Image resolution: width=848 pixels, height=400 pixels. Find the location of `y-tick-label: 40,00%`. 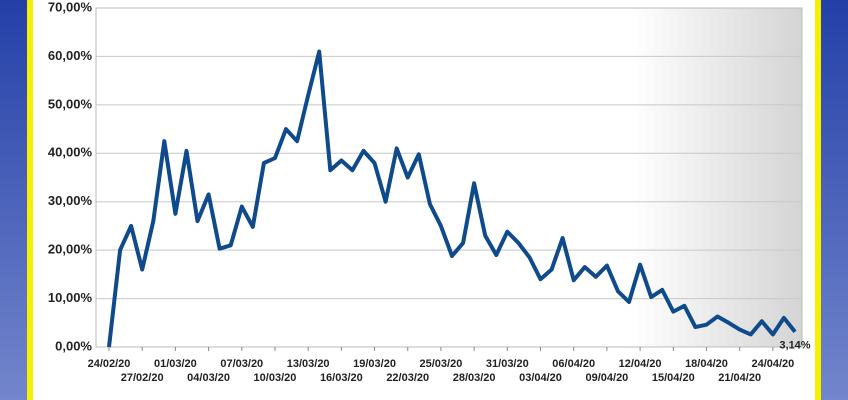

y-tick-label: 40,00% is located at coordinates (70, 152).